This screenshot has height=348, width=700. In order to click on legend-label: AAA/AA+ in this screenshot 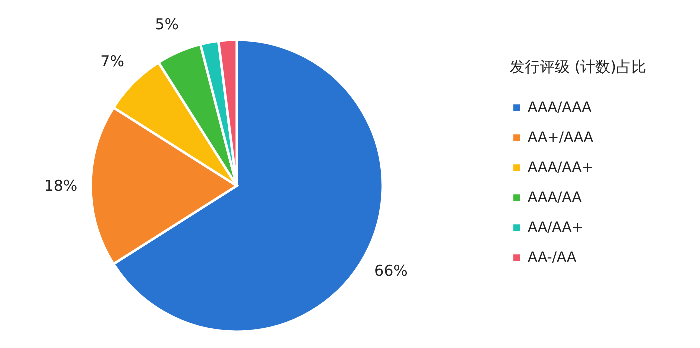, I will do `click(561, 168)`.